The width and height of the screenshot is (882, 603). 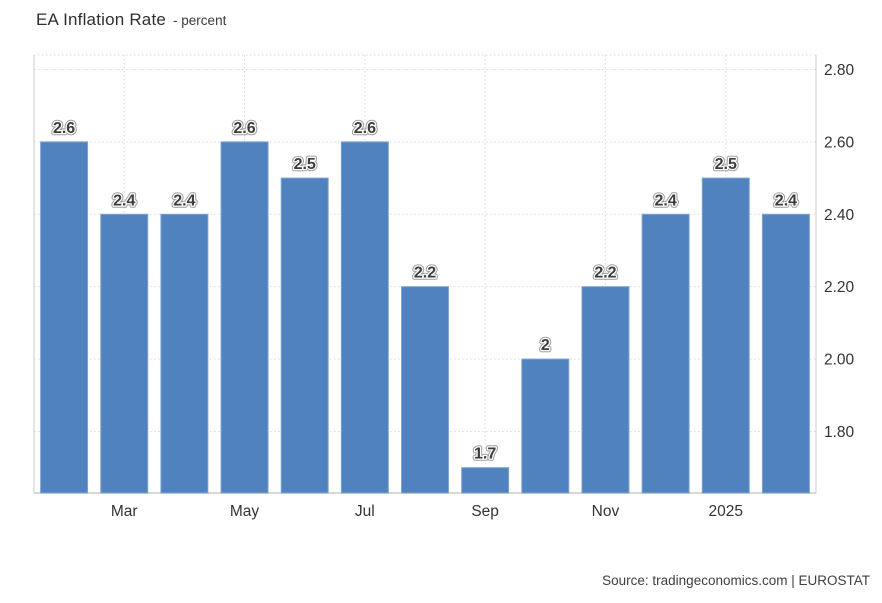 I want to click on y-tick-label: 2.60, so click(x=839, y=142).